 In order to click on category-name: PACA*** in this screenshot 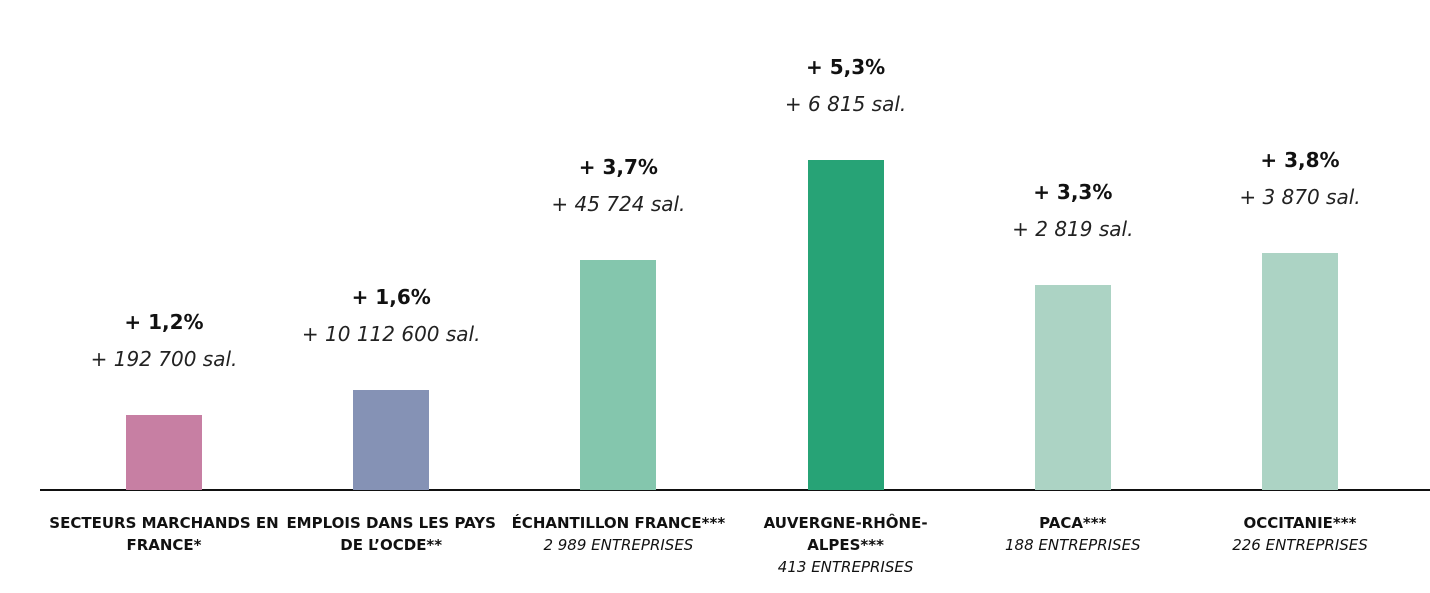, I will do `click(1073, 523)`.